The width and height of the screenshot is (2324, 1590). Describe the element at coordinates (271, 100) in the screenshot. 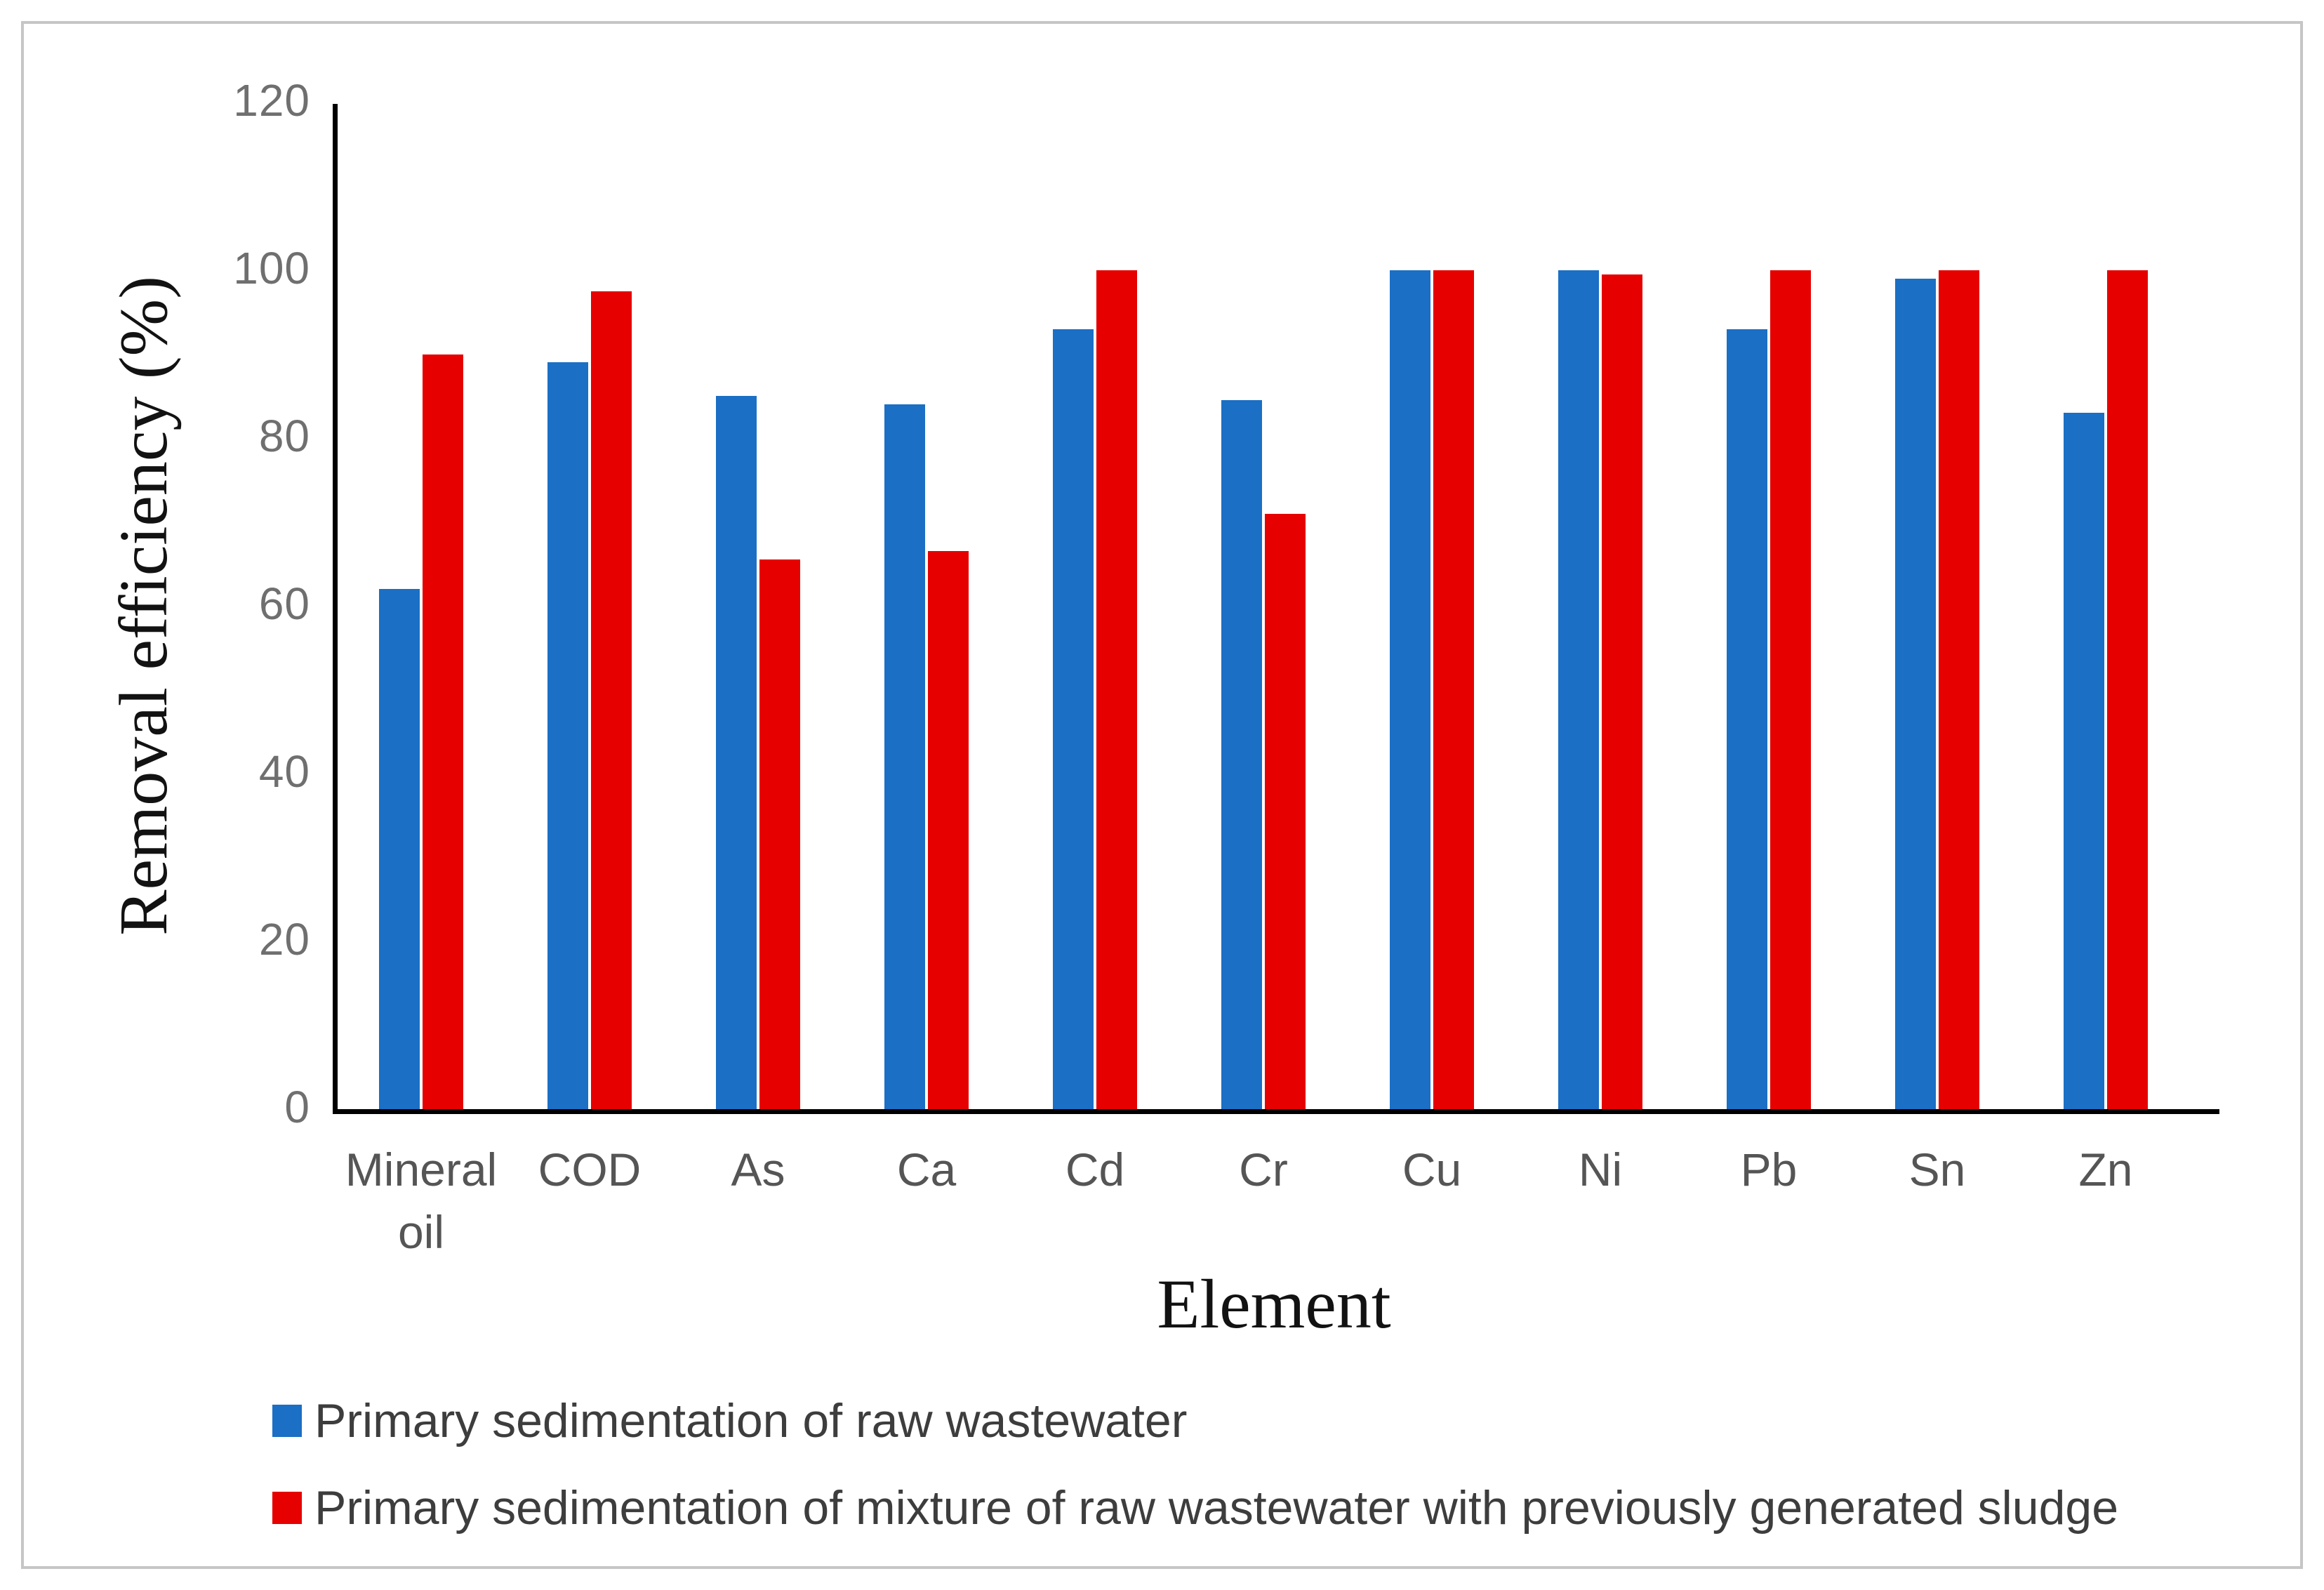

I see `y-tick-label-120: 120` at that location.